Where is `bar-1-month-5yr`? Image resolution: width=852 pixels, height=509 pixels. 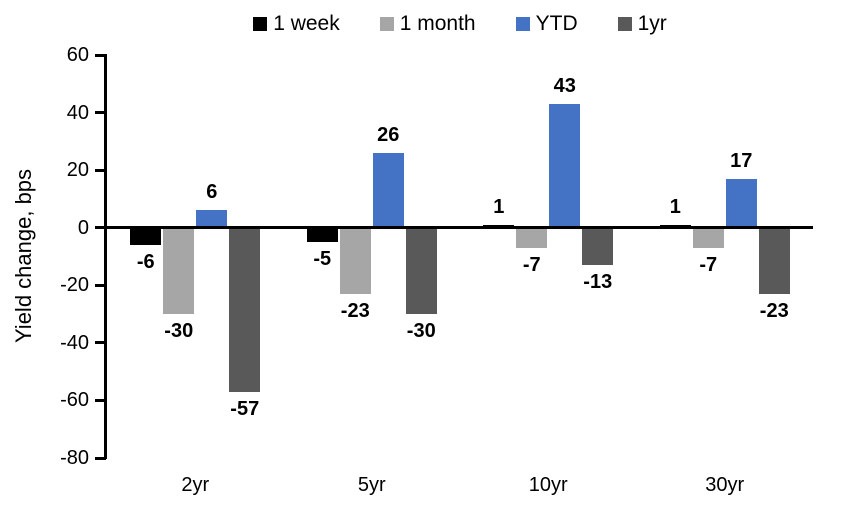
bar-1-month-5yr is located at coordinates (355, 260).